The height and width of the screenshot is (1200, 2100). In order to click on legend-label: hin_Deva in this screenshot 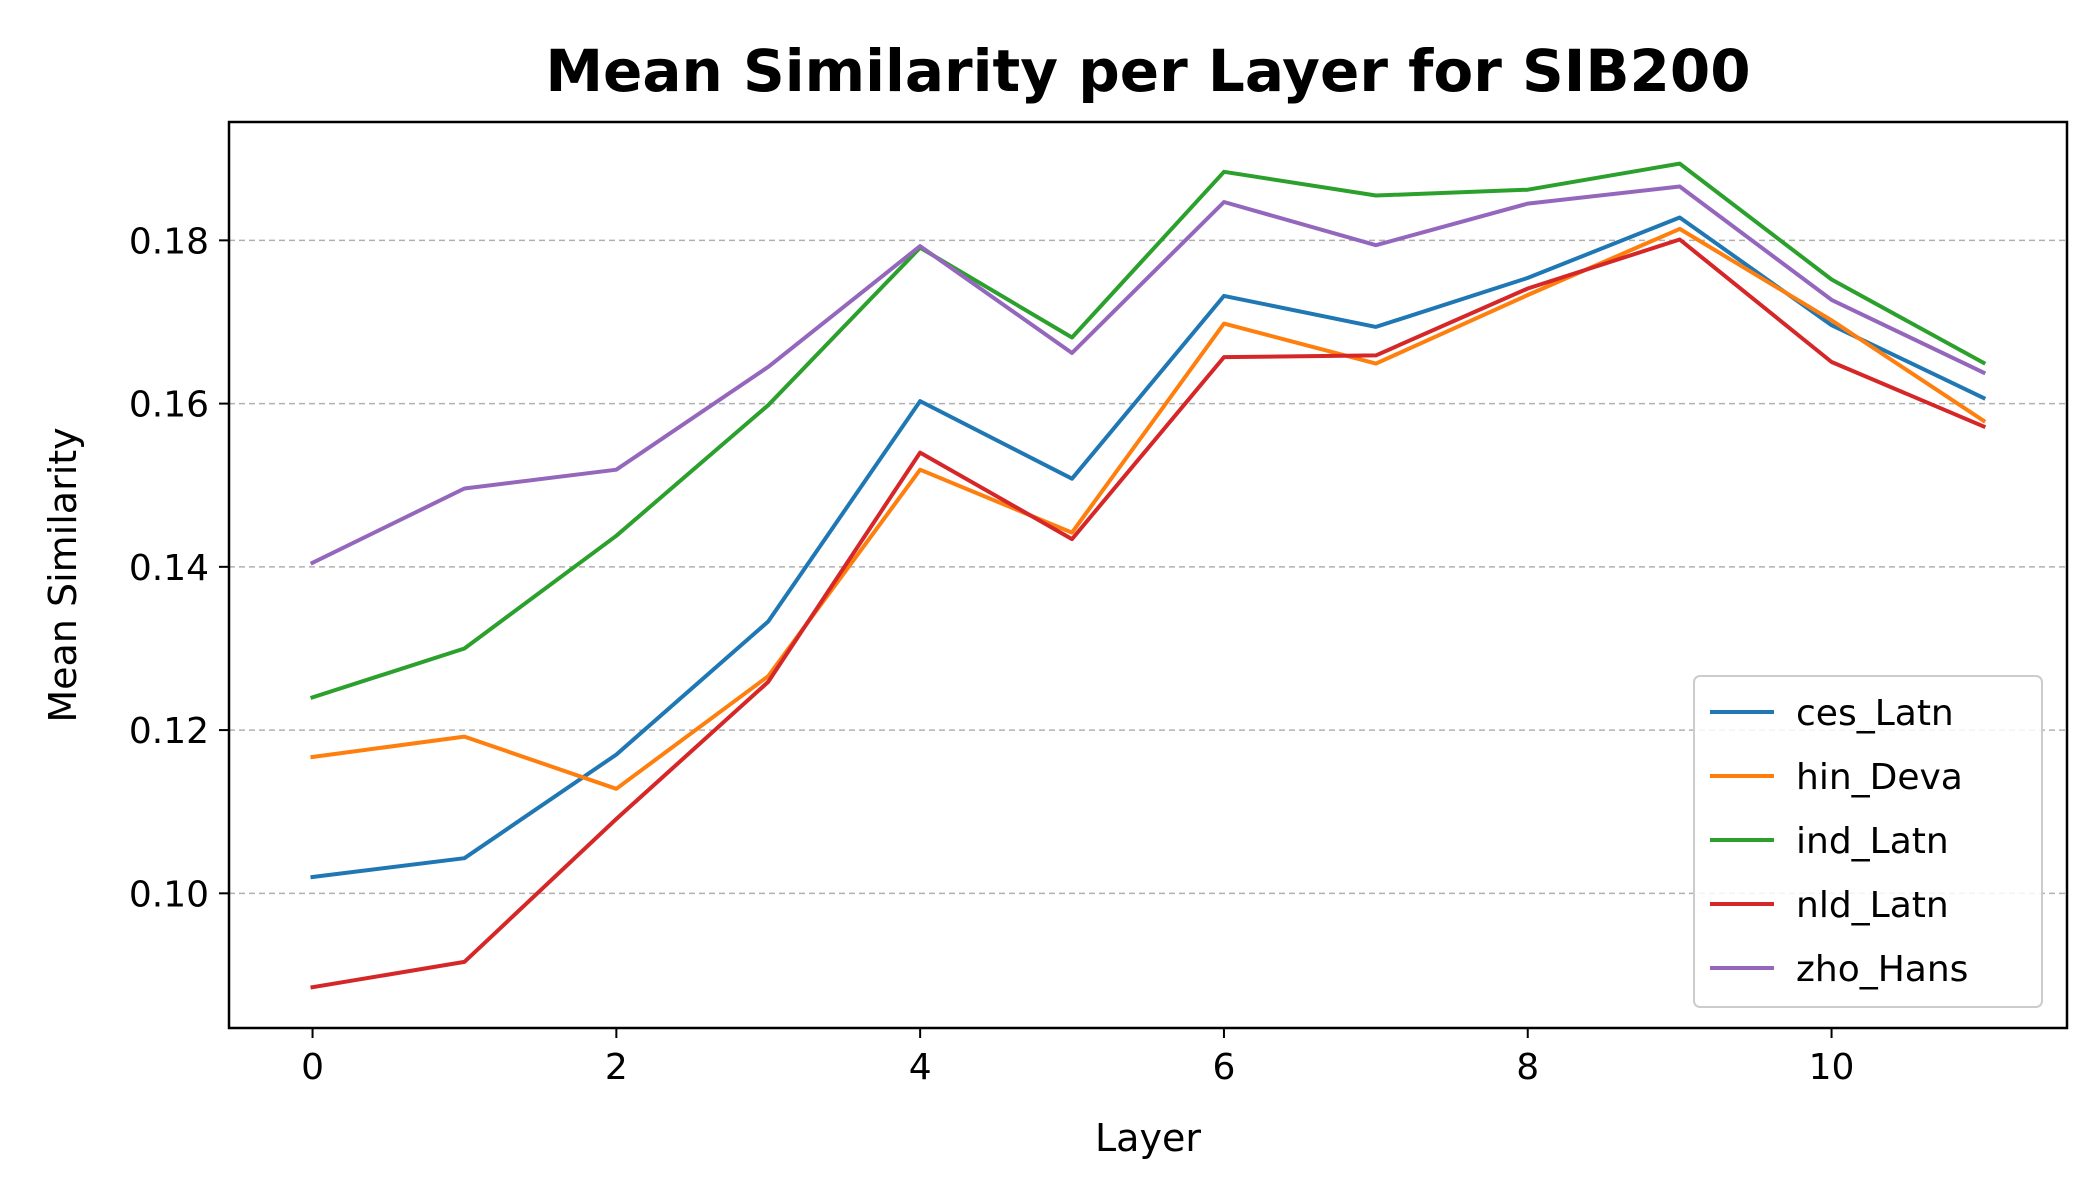, I will do `click(1879, 777)`.